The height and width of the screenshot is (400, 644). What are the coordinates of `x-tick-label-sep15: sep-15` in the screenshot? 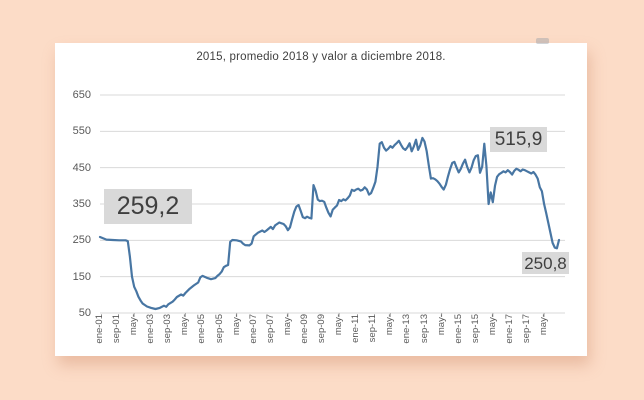 It's located at (475, 329).